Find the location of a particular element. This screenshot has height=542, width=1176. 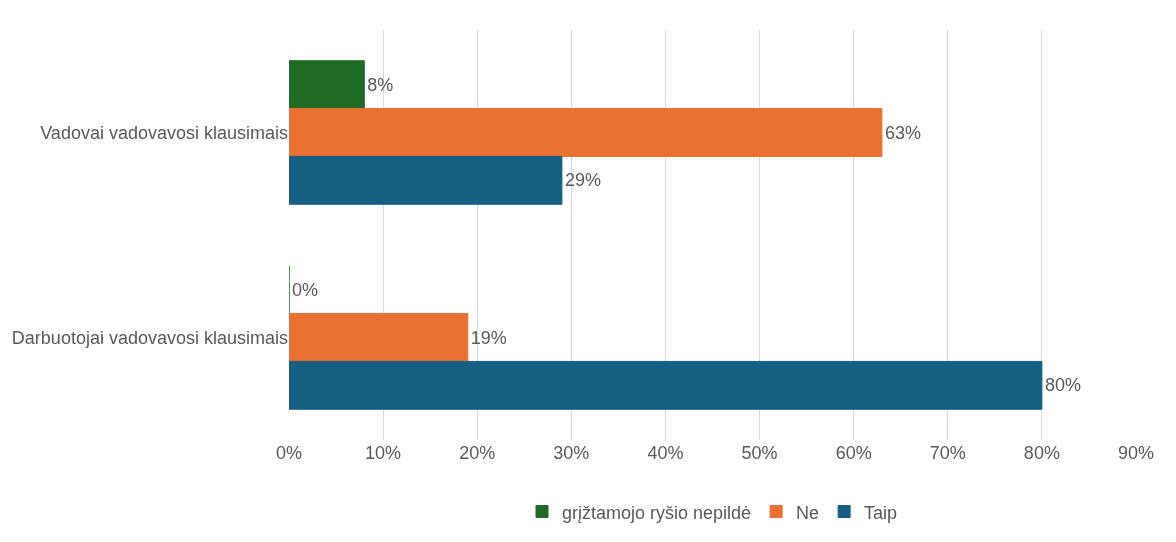

x-tick-label: 0% is located at coordinates (289, 453).